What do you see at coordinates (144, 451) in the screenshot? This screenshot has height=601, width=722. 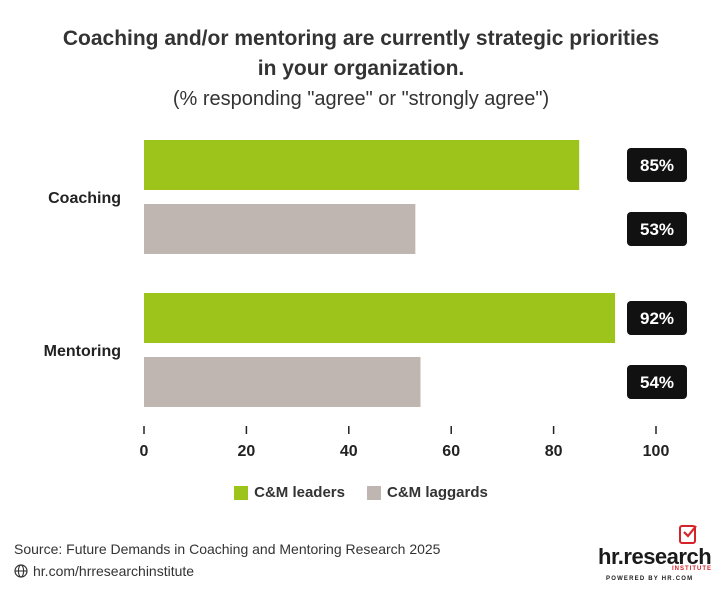 I see `x-tick-label-0: 0` at bounding box center [144, 451].